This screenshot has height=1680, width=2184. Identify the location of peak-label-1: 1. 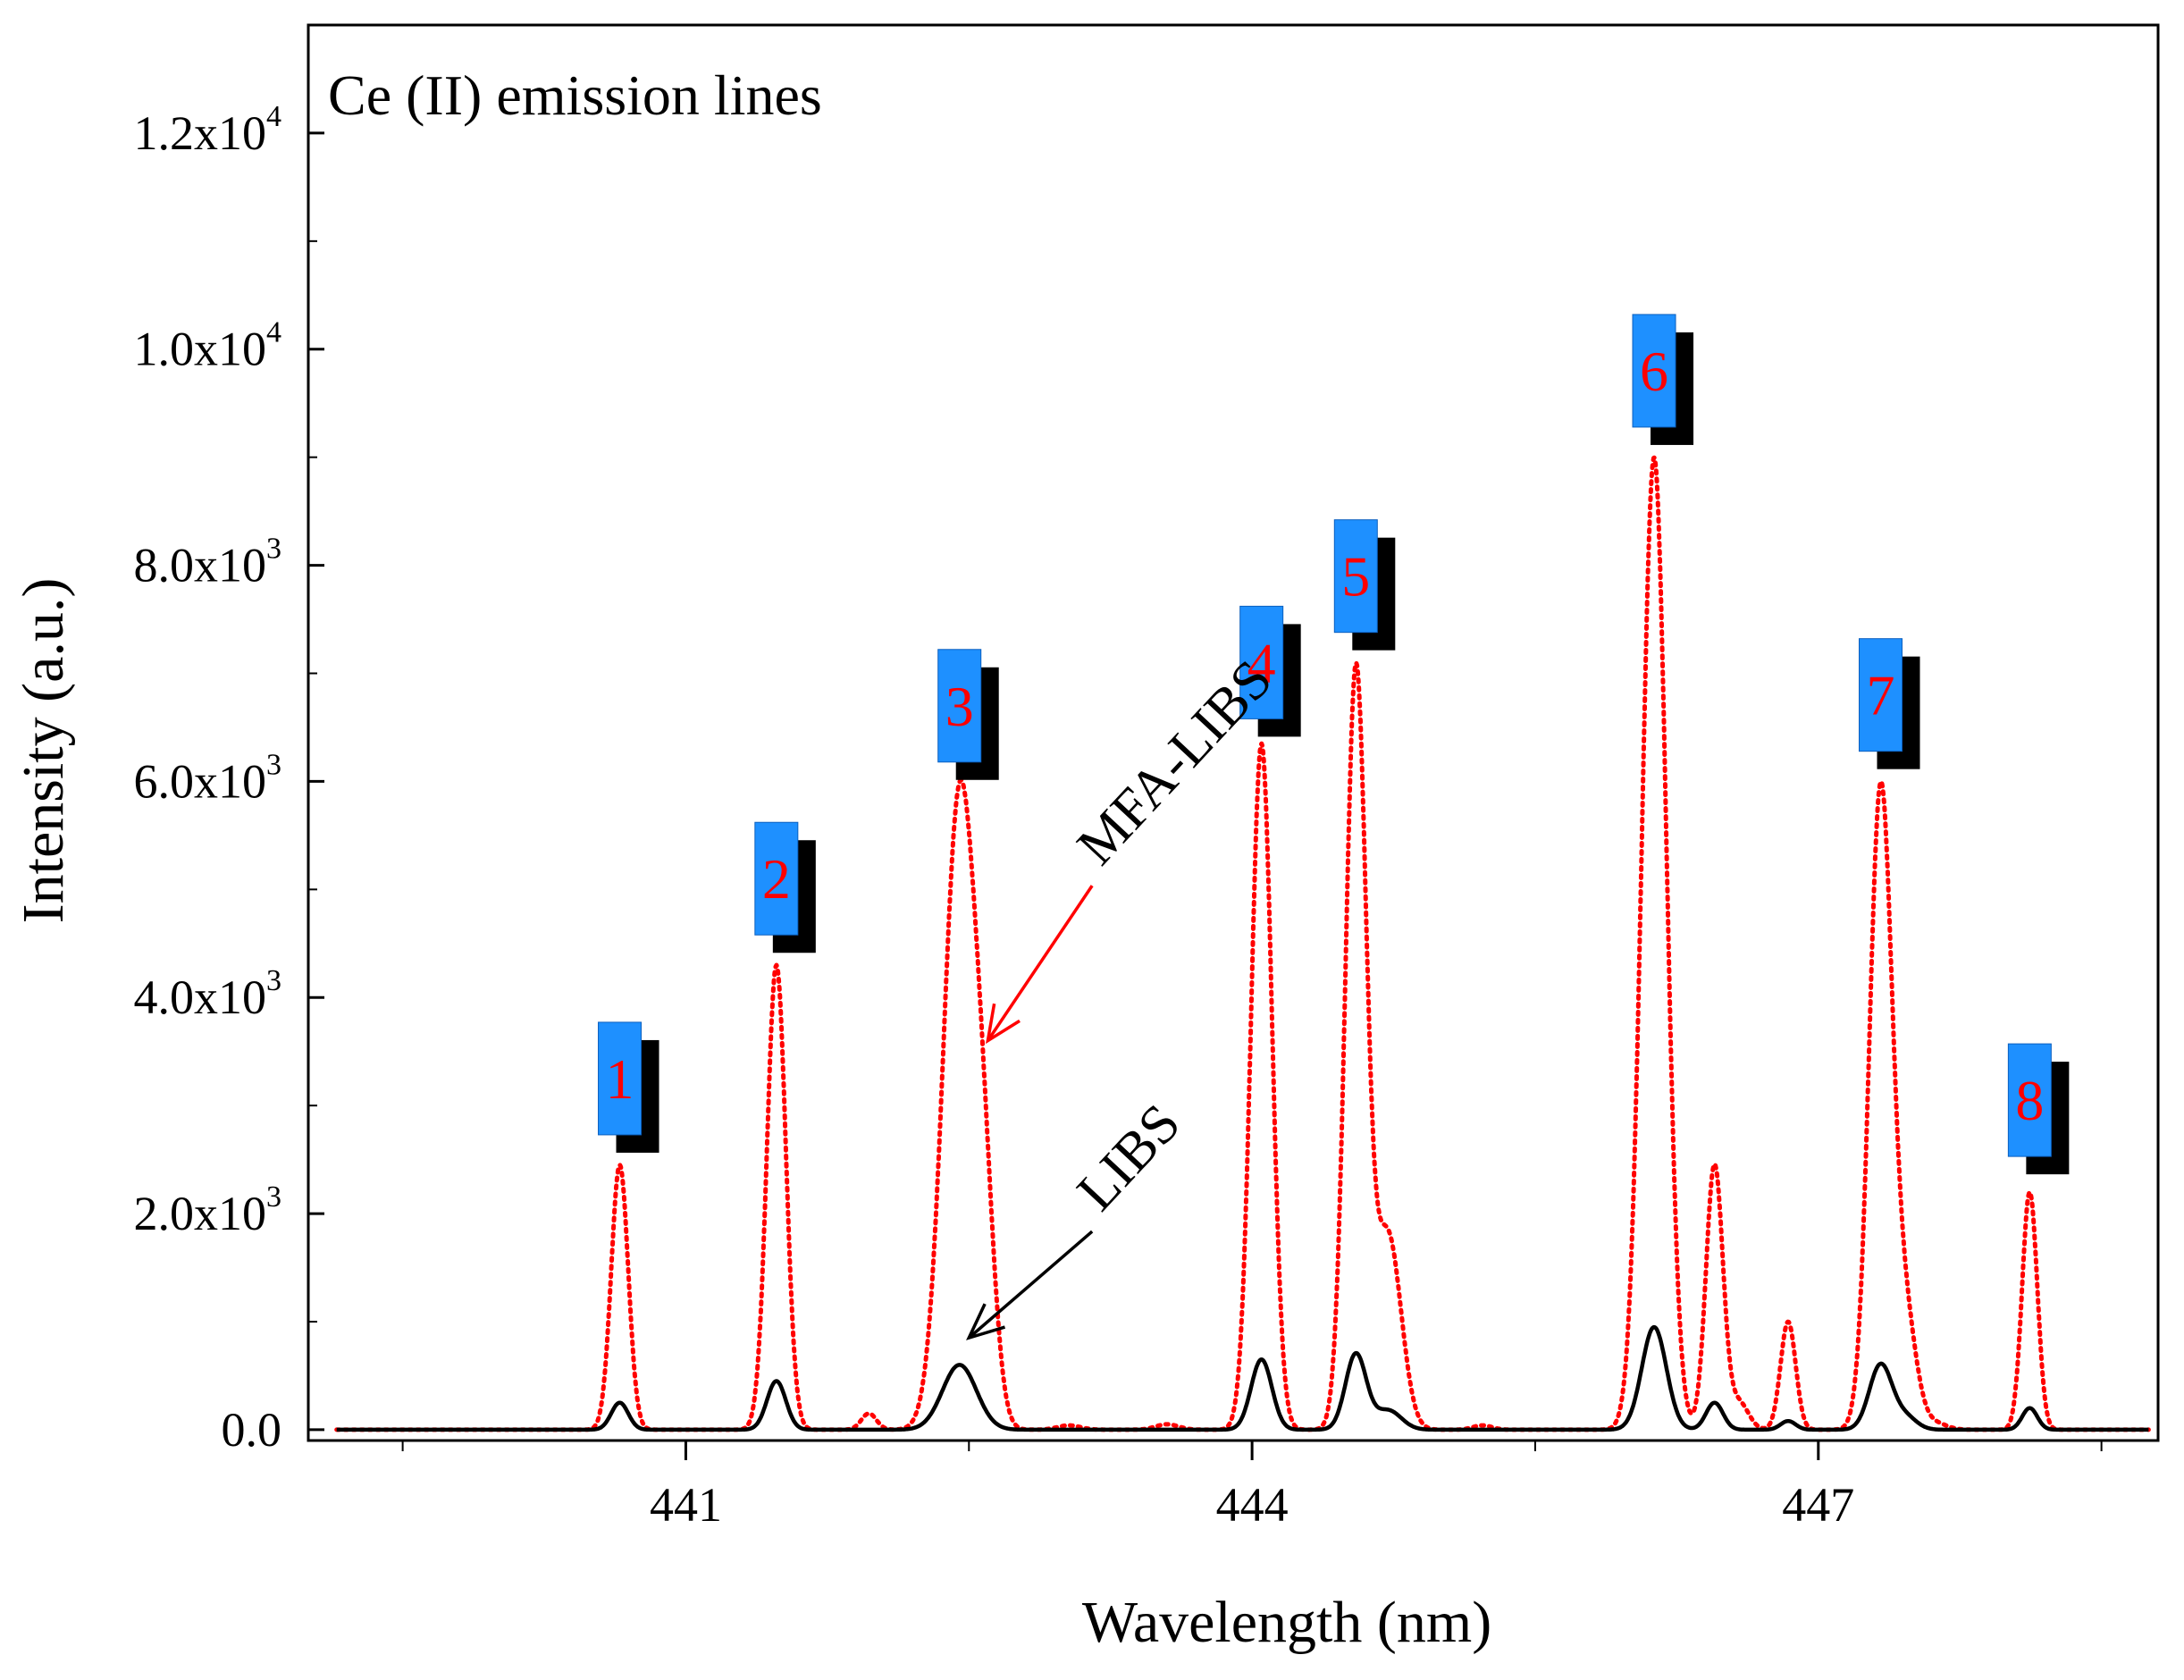
(620, 1079).